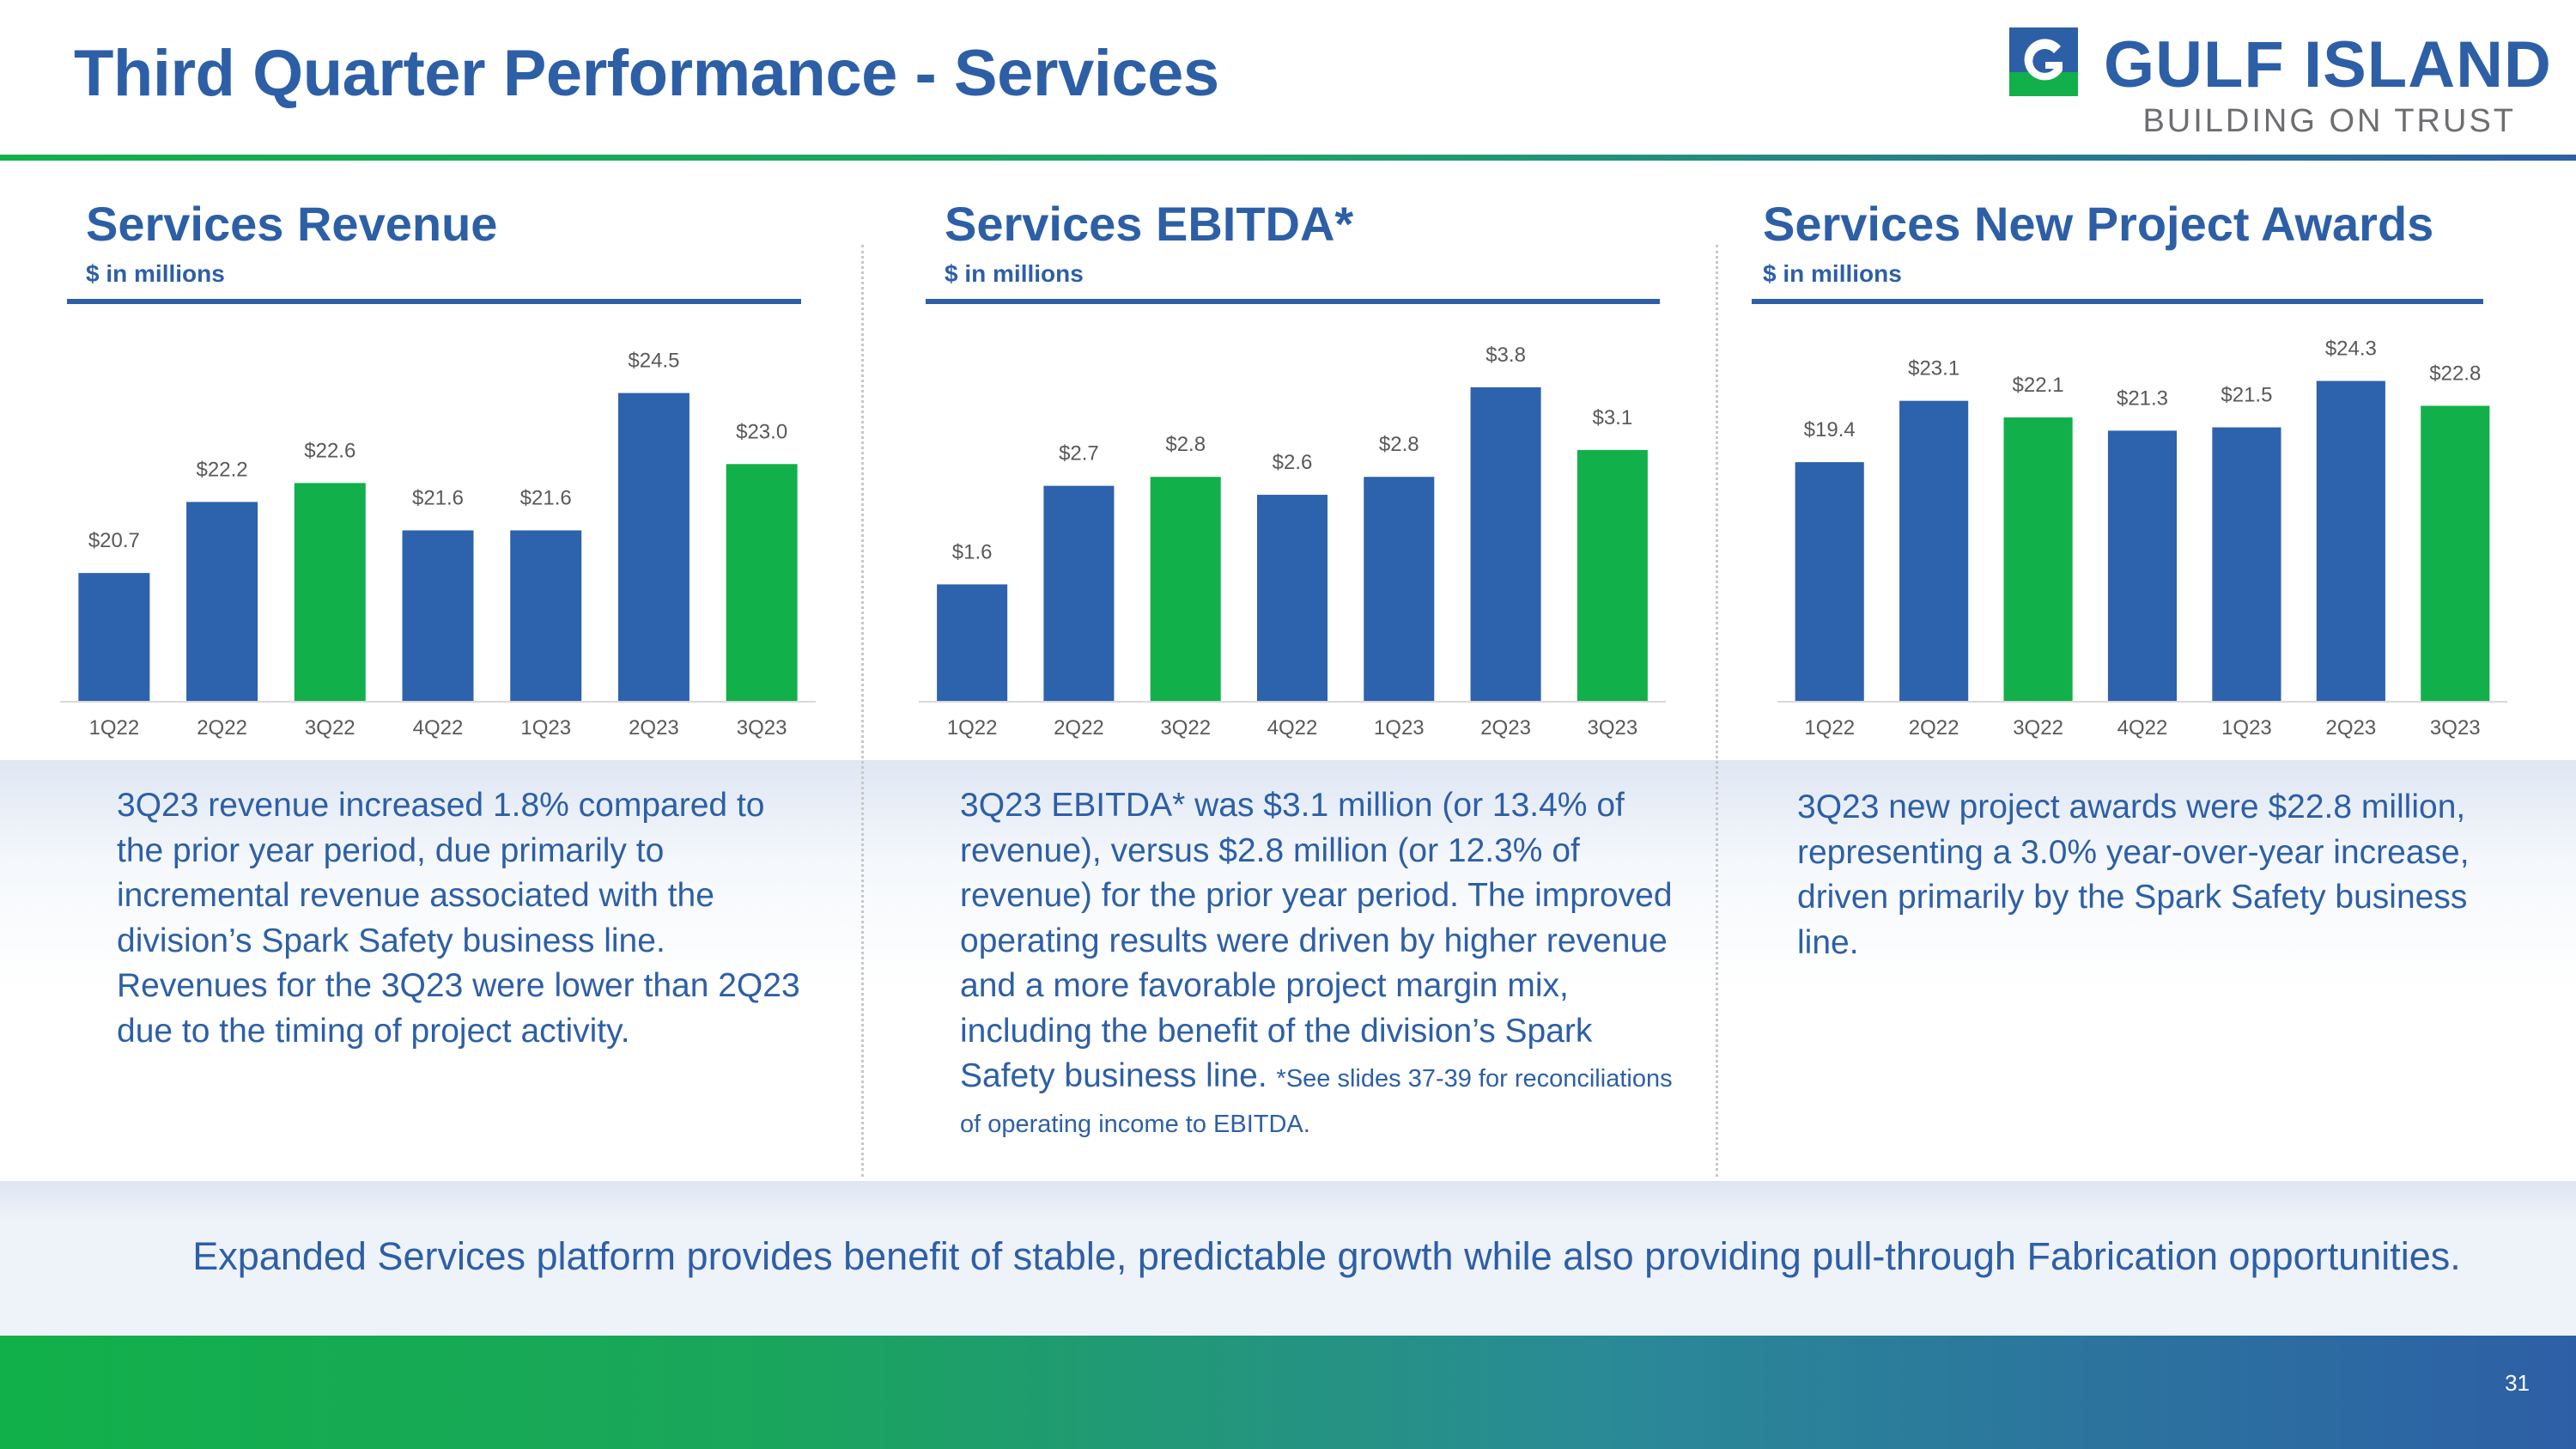 This screenshot has height=1449, width=2576. Describe the element at coordinates (2043, 61) in the screenshot. I see `gulf-island-logo-icon` at that location.